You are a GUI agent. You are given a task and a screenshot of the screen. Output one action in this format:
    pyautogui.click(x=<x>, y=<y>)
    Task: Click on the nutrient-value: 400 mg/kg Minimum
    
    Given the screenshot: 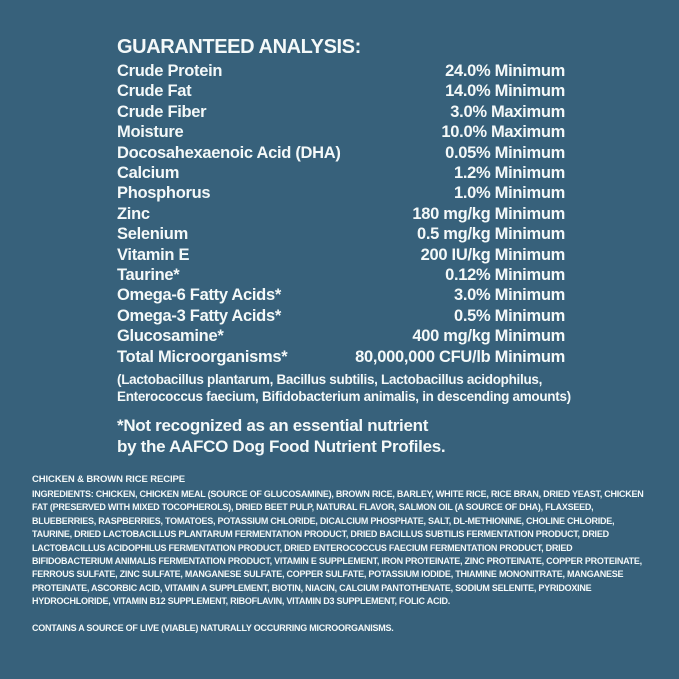 What is the action you would take?
    pyautogui.click(x=488, y=336)
    